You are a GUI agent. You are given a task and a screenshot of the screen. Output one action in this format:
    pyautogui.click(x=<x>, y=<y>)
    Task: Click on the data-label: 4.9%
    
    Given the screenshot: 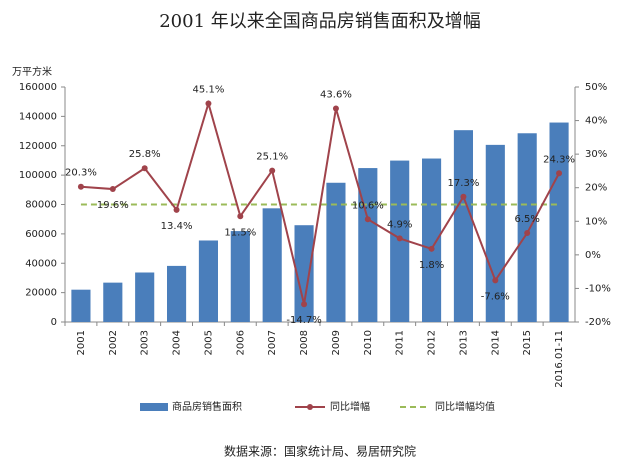 What is the action you would take?
    pyautogui.click(x=399, y=224)
    